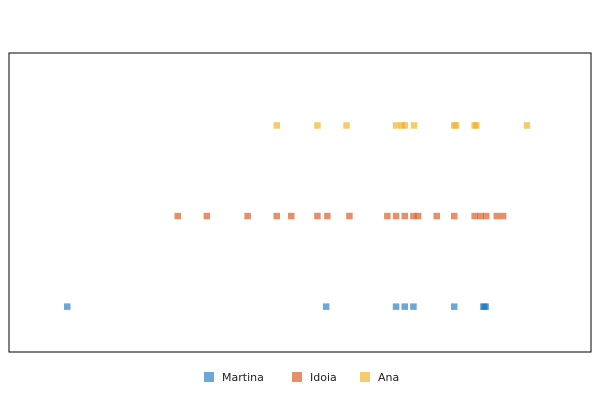 The height and width of the screenshot is (400, 600). Describe the element at coordinates (365, 377) in the screenshot. I see `legend-swatch-ana` at that location.